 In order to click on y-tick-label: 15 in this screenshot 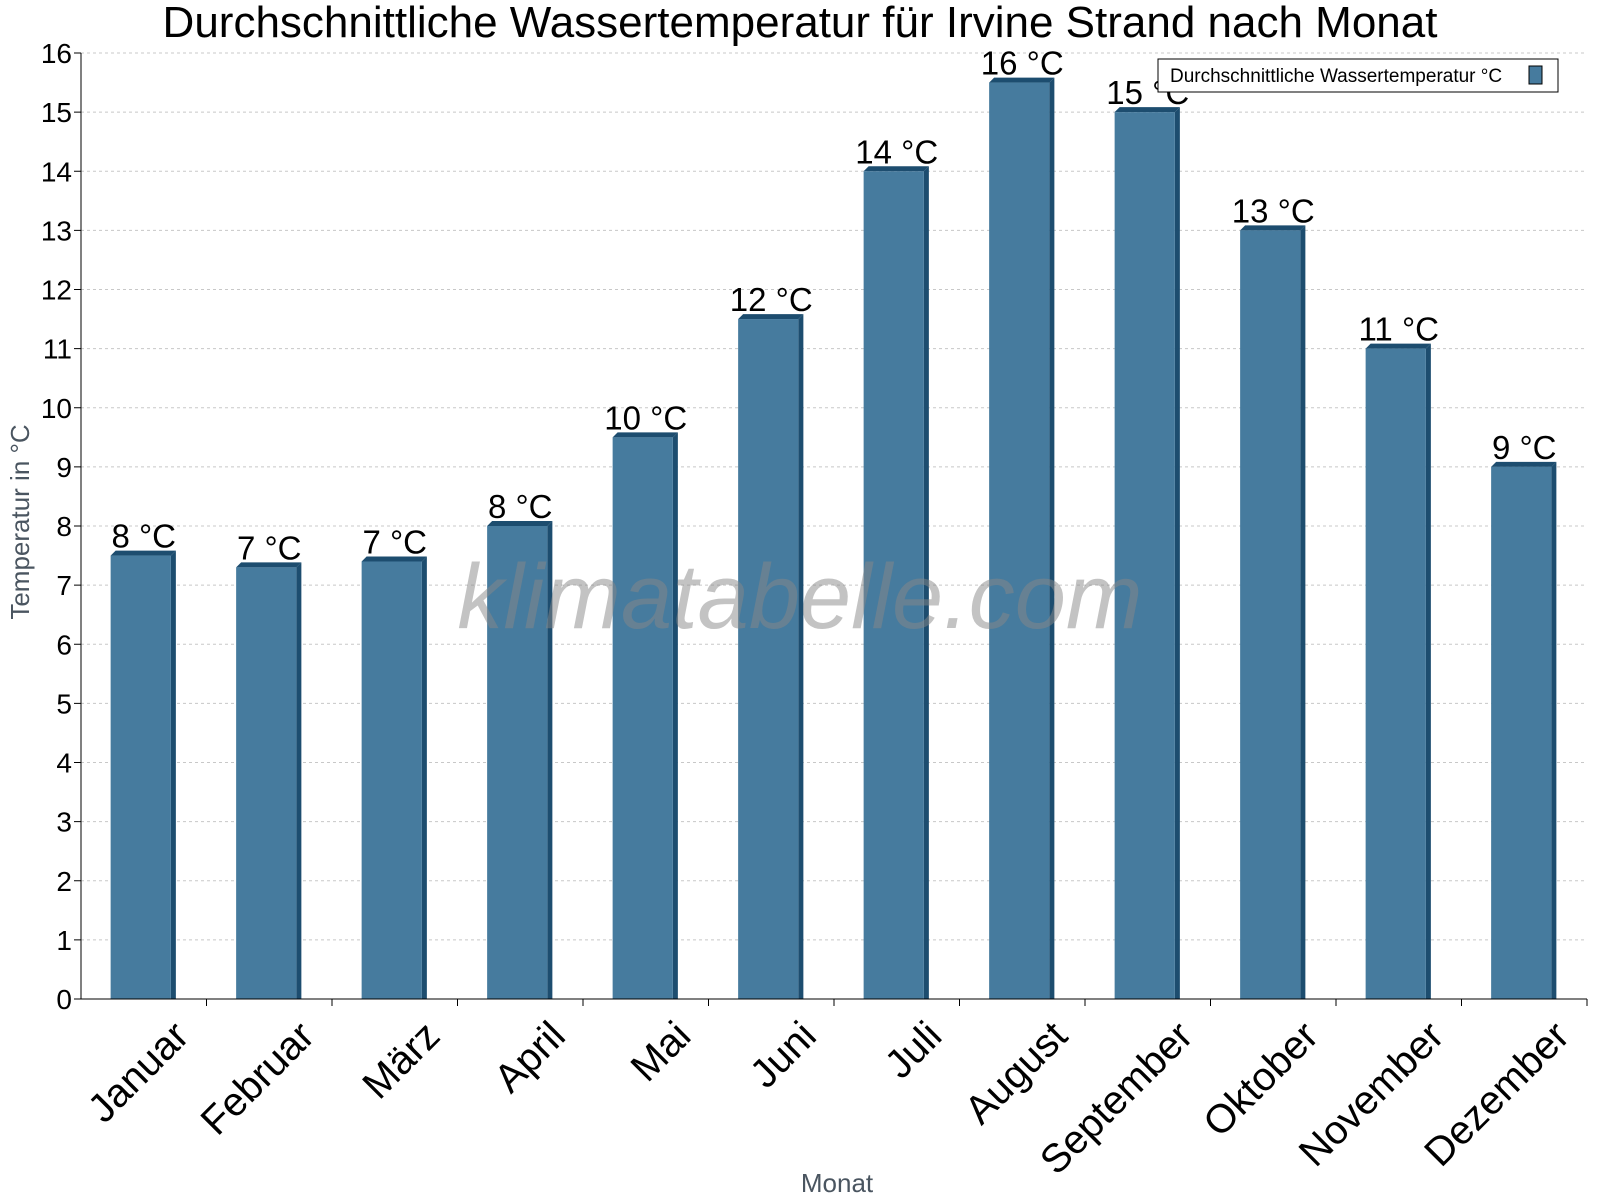, I will do `click(56, 112)`.